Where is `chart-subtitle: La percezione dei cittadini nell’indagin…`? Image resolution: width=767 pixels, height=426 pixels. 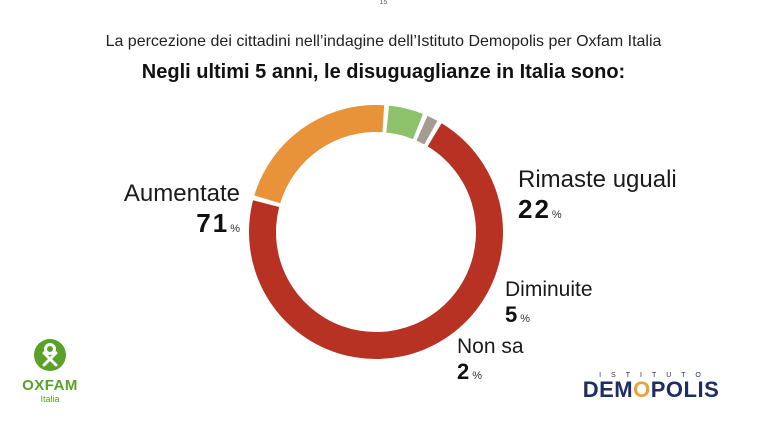
chart-subtitle: La percezione dei cittadini nell’indagin… is located at coordinates (383, 41).